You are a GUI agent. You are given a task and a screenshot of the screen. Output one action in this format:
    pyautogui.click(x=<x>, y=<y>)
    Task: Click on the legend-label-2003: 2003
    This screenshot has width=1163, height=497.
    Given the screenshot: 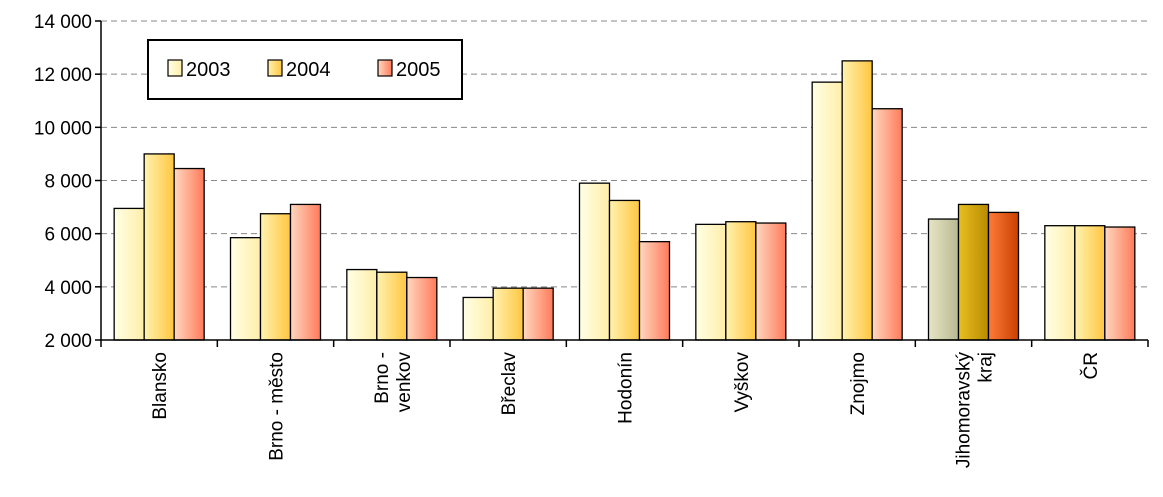 What is the action you would take?
    pyautogui.click(x=208, y=70)
    